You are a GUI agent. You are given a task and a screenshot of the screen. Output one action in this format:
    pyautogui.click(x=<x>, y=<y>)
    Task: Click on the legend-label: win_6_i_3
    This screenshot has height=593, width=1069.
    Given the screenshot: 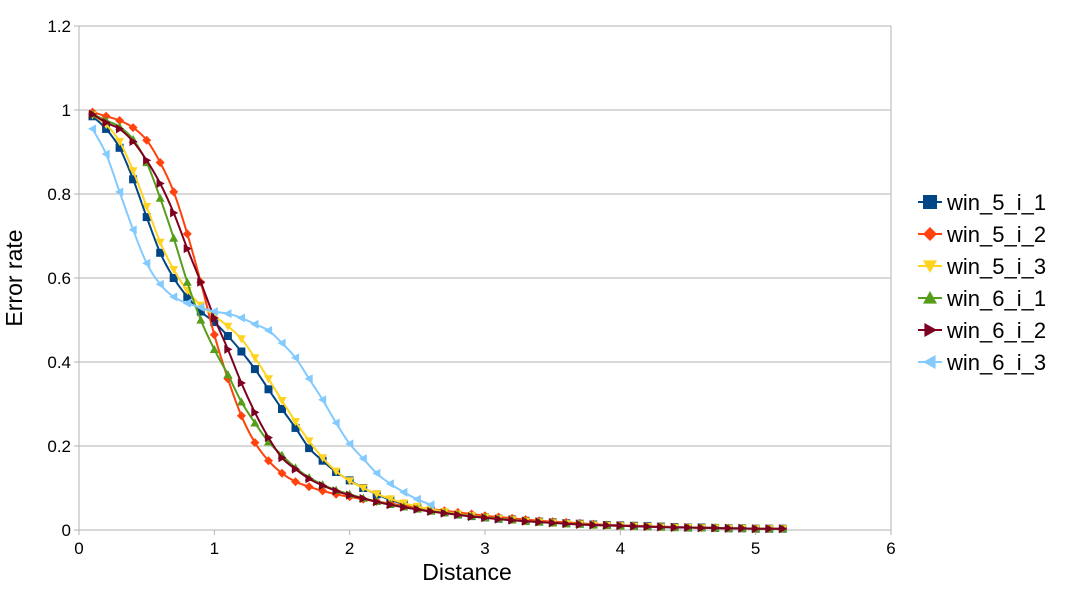 What is the action you would take?
    pyautogui.click(x=996, y=362)
    